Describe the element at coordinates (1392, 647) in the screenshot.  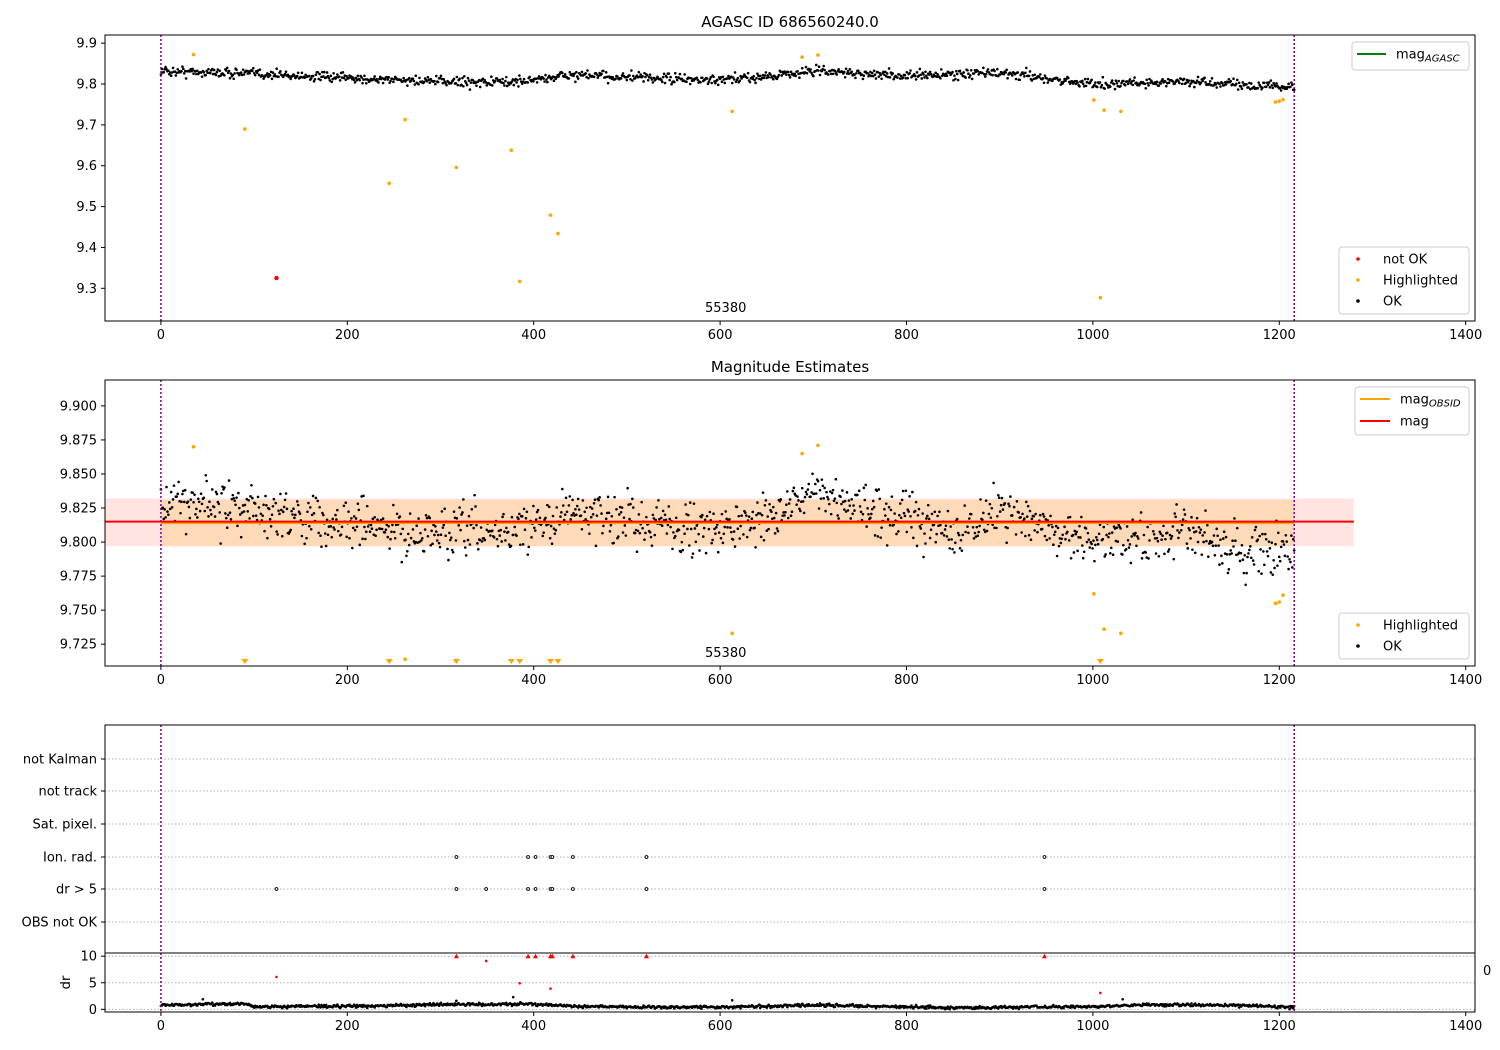
I see `estimates-legend-point-label: OK` at that location.